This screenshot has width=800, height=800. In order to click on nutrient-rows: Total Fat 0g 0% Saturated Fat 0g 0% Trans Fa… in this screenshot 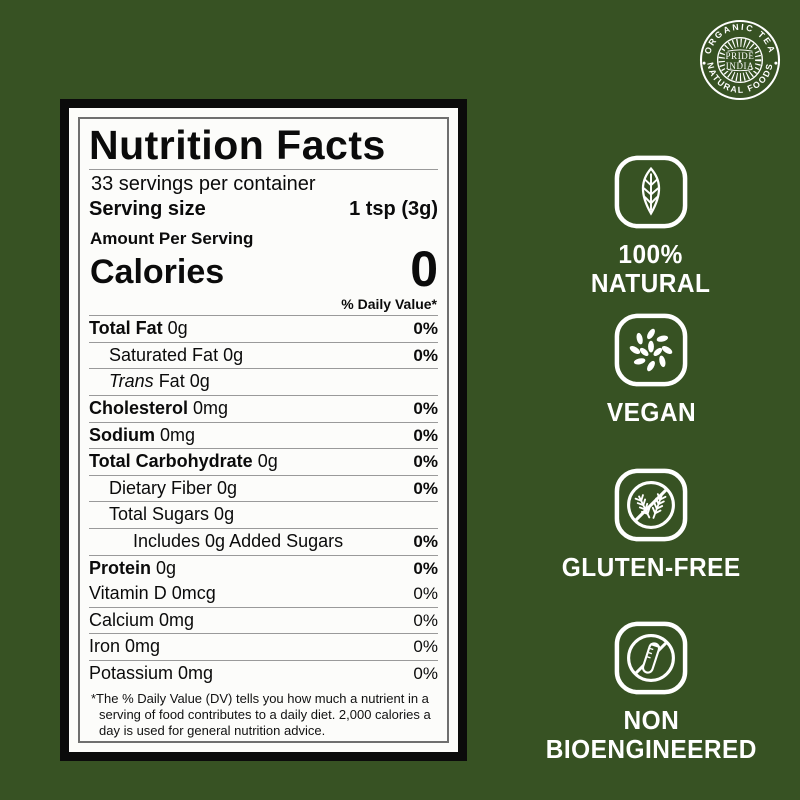, I will do `click(263, 448)`.